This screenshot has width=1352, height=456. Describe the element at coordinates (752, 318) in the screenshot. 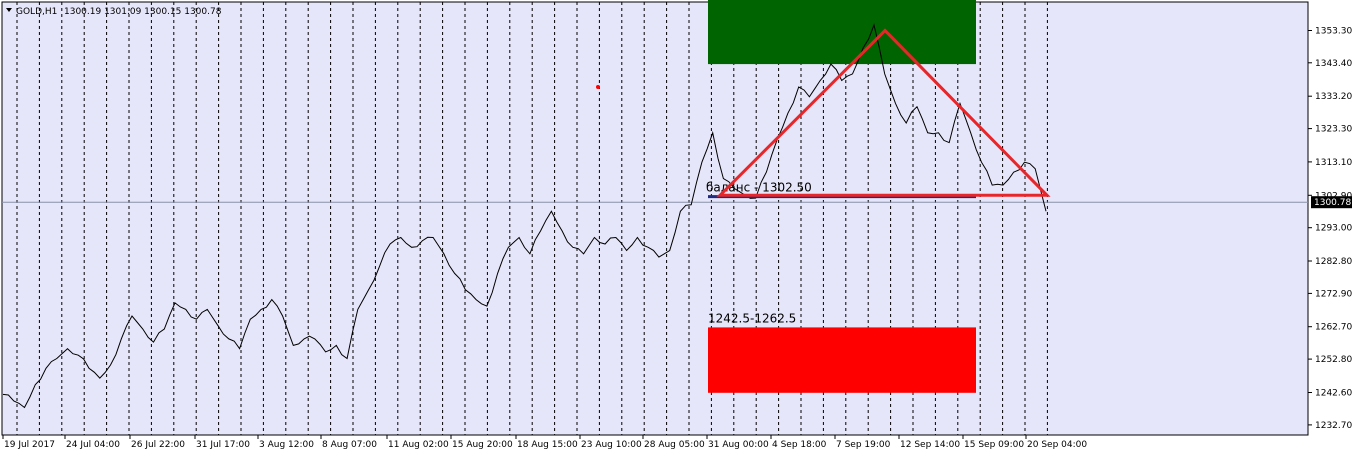

I see `target-down-zone-label: 1242.5-1262.5` at that location.